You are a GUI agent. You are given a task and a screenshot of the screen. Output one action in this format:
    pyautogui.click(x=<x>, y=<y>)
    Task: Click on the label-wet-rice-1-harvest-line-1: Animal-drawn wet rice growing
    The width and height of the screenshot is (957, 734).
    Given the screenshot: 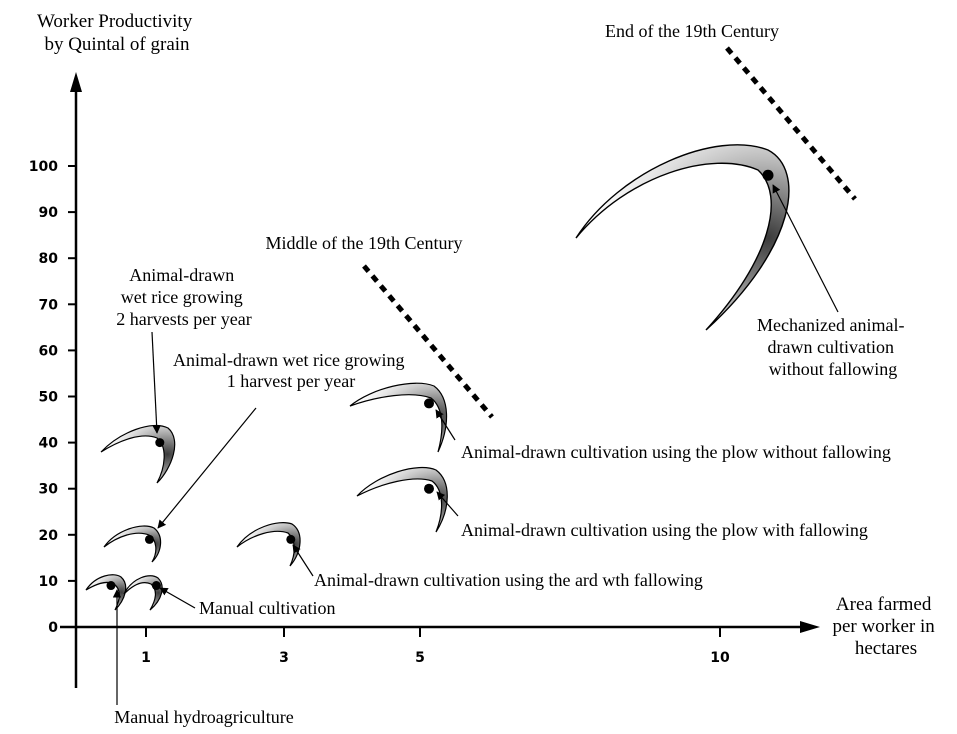 What is the action you would take?
    pyautogui.click(x=288, y=360)
    